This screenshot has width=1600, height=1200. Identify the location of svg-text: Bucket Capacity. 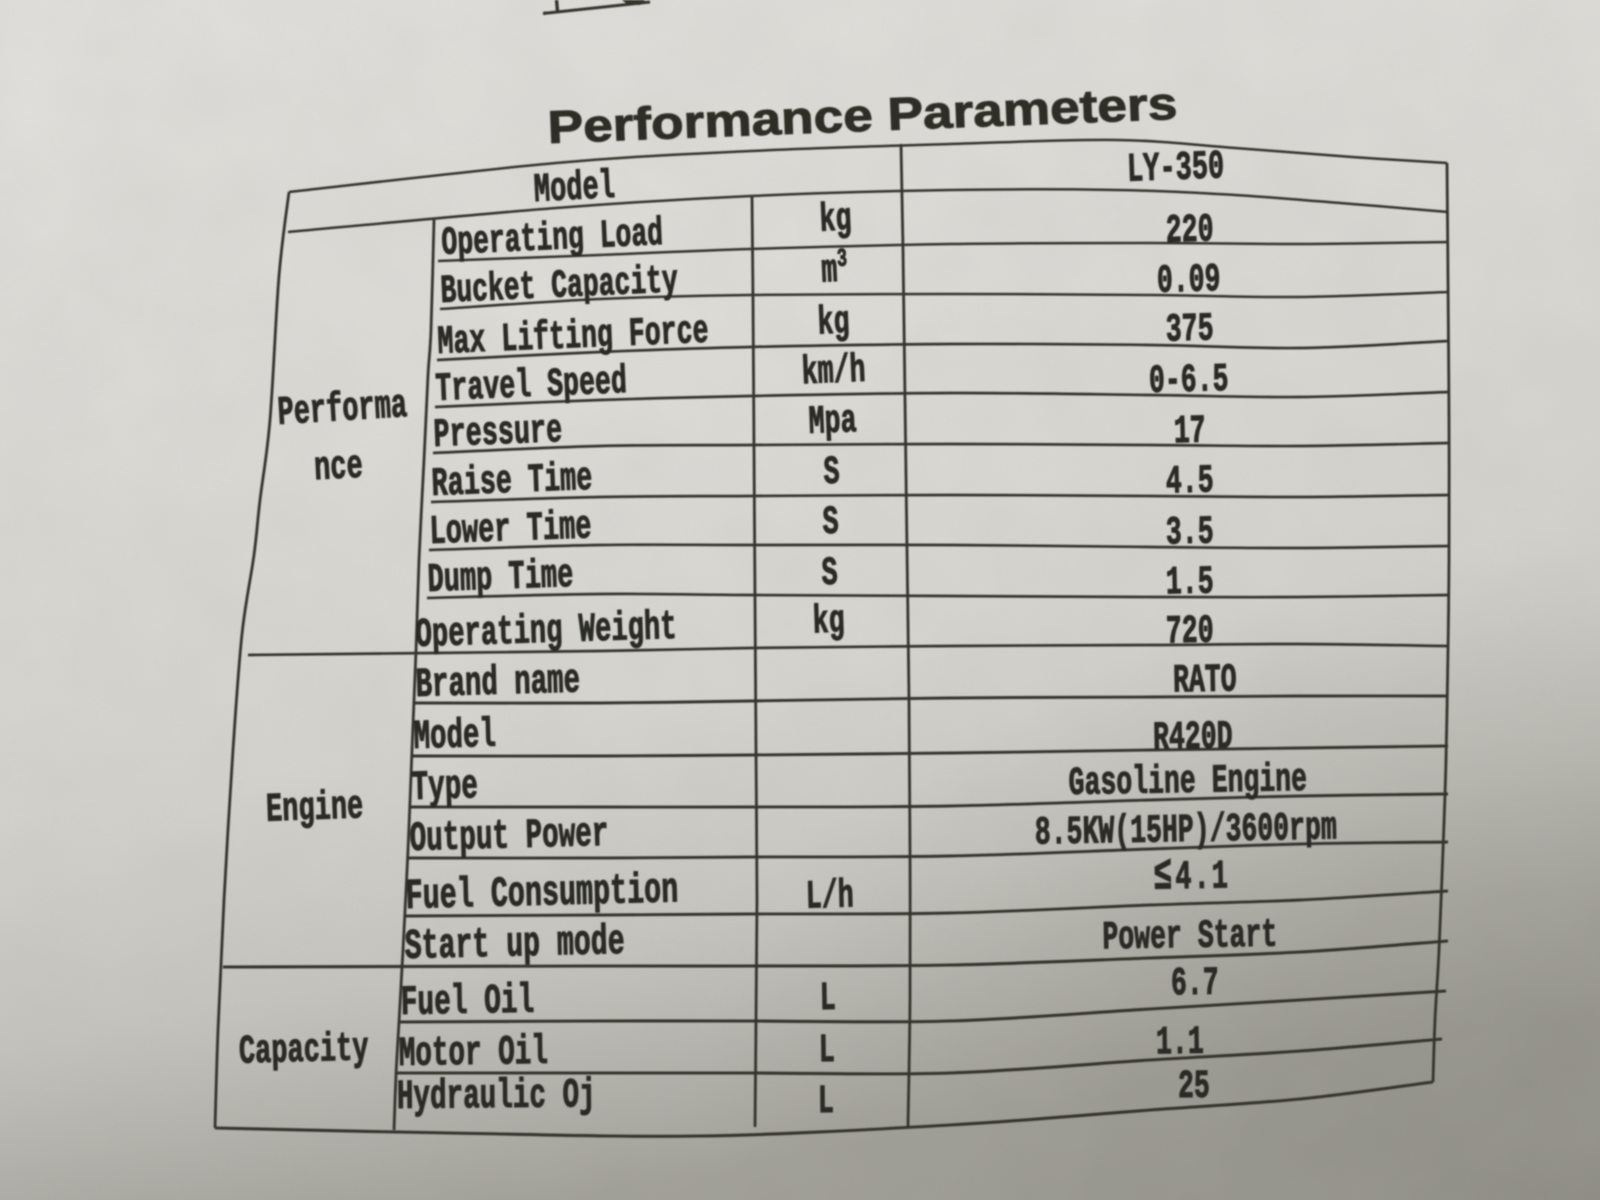
(559, 286).